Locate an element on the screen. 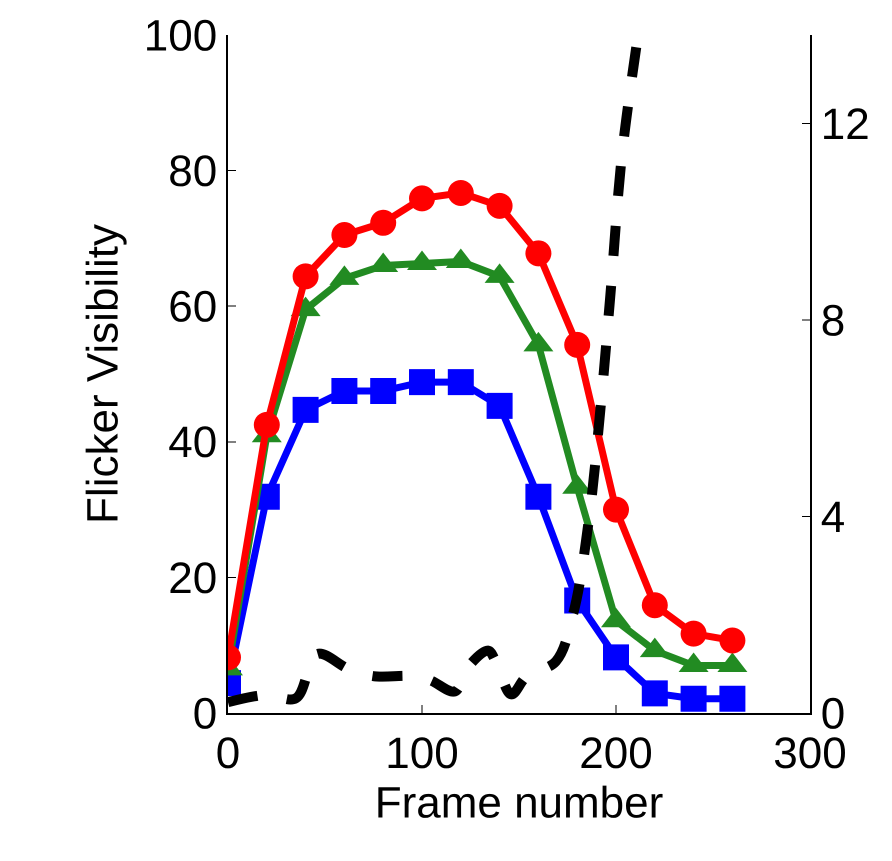 Image resolution: width=892 pixels, height=861 pixels. x-tick-label: 200 is located at coordinates (616, 753).